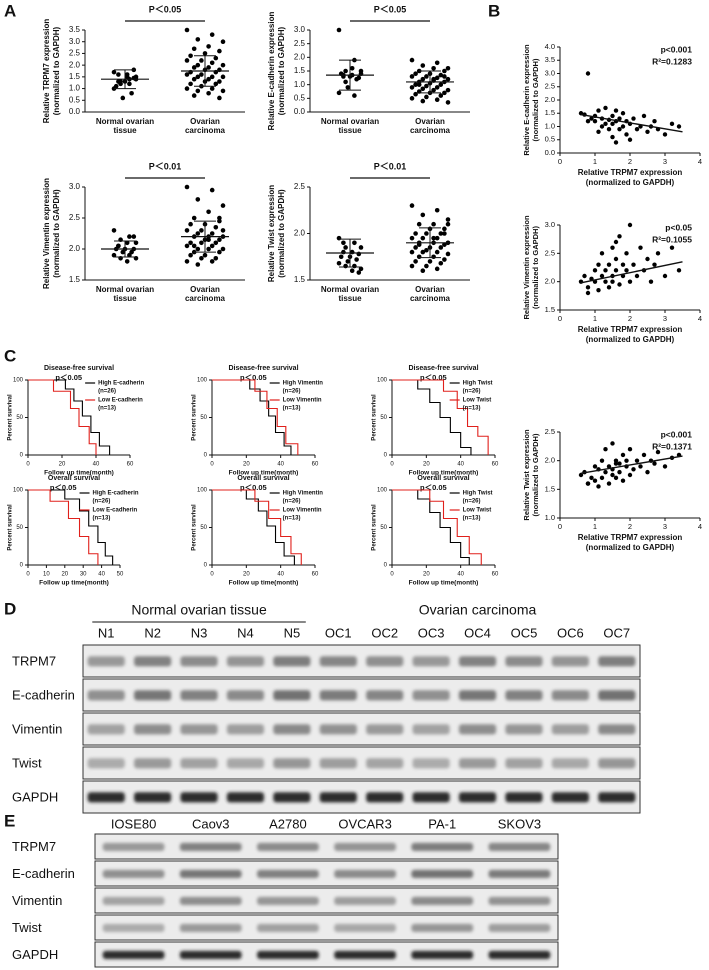 This screenshot has height=970, width=709. Describe the element at coordinates (292, 519) in the screenshot. I see `legend-n: (n=13)` at that location.